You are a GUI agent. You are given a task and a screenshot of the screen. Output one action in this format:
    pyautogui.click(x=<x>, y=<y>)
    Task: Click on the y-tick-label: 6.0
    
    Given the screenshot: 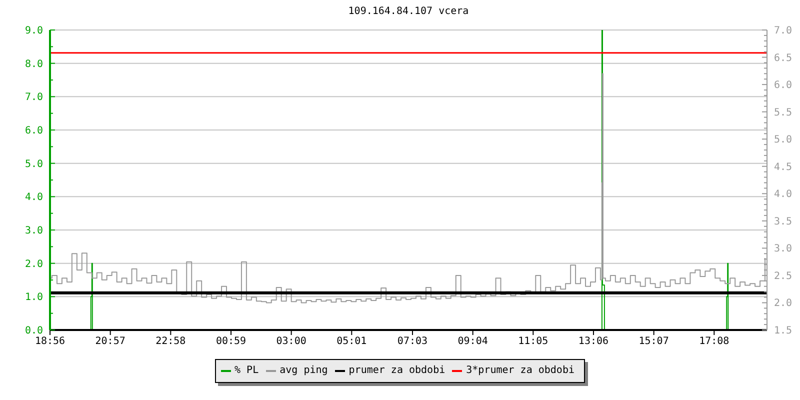 What is the action you would take?
    pyautogui.click(x=33, y=131)
    